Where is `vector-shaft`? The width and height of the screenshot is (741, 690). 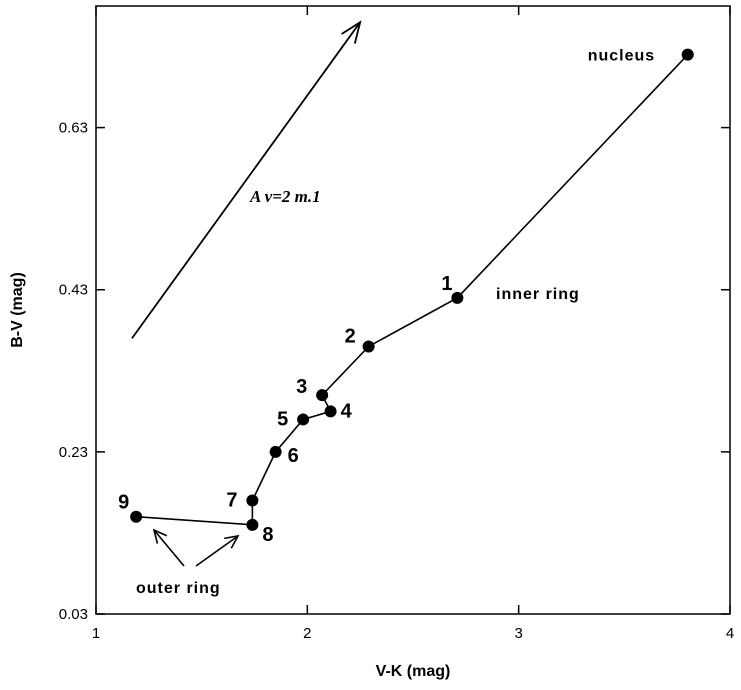 vector-shaft is located at coordinates (246, 180).